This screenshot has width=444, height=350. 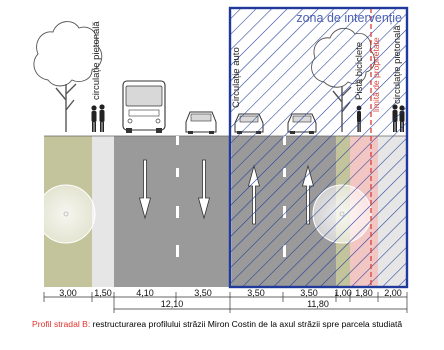 What do you see at coordinates (172, 304) in the screenshot?
I see `dim-total-label: 12,10` at bounding box center [172, 304].